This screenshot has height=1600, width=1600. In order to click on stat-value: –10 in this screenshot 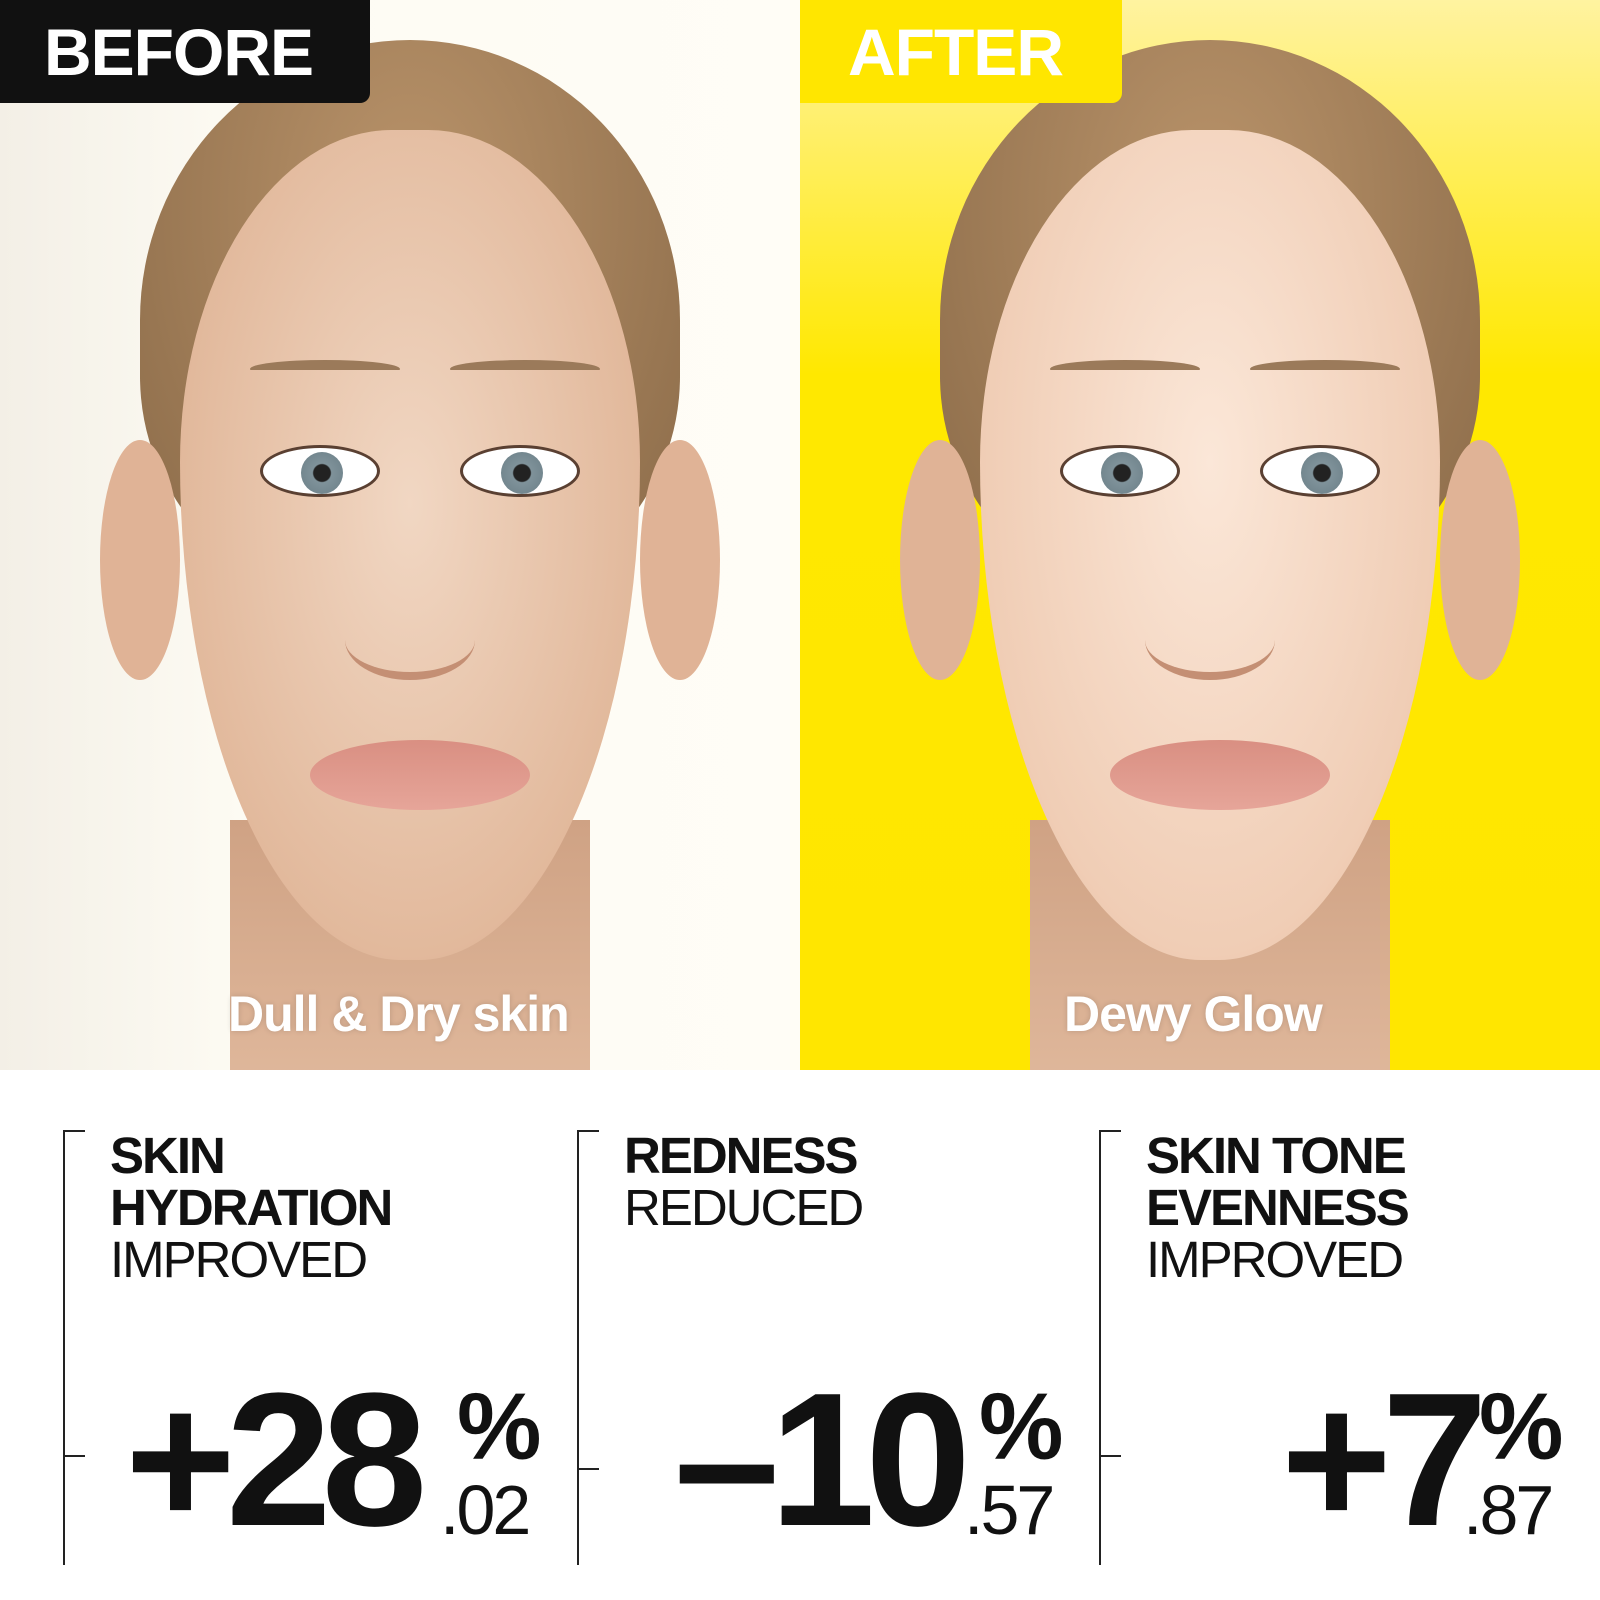, I will do `click(822, 1460)`.